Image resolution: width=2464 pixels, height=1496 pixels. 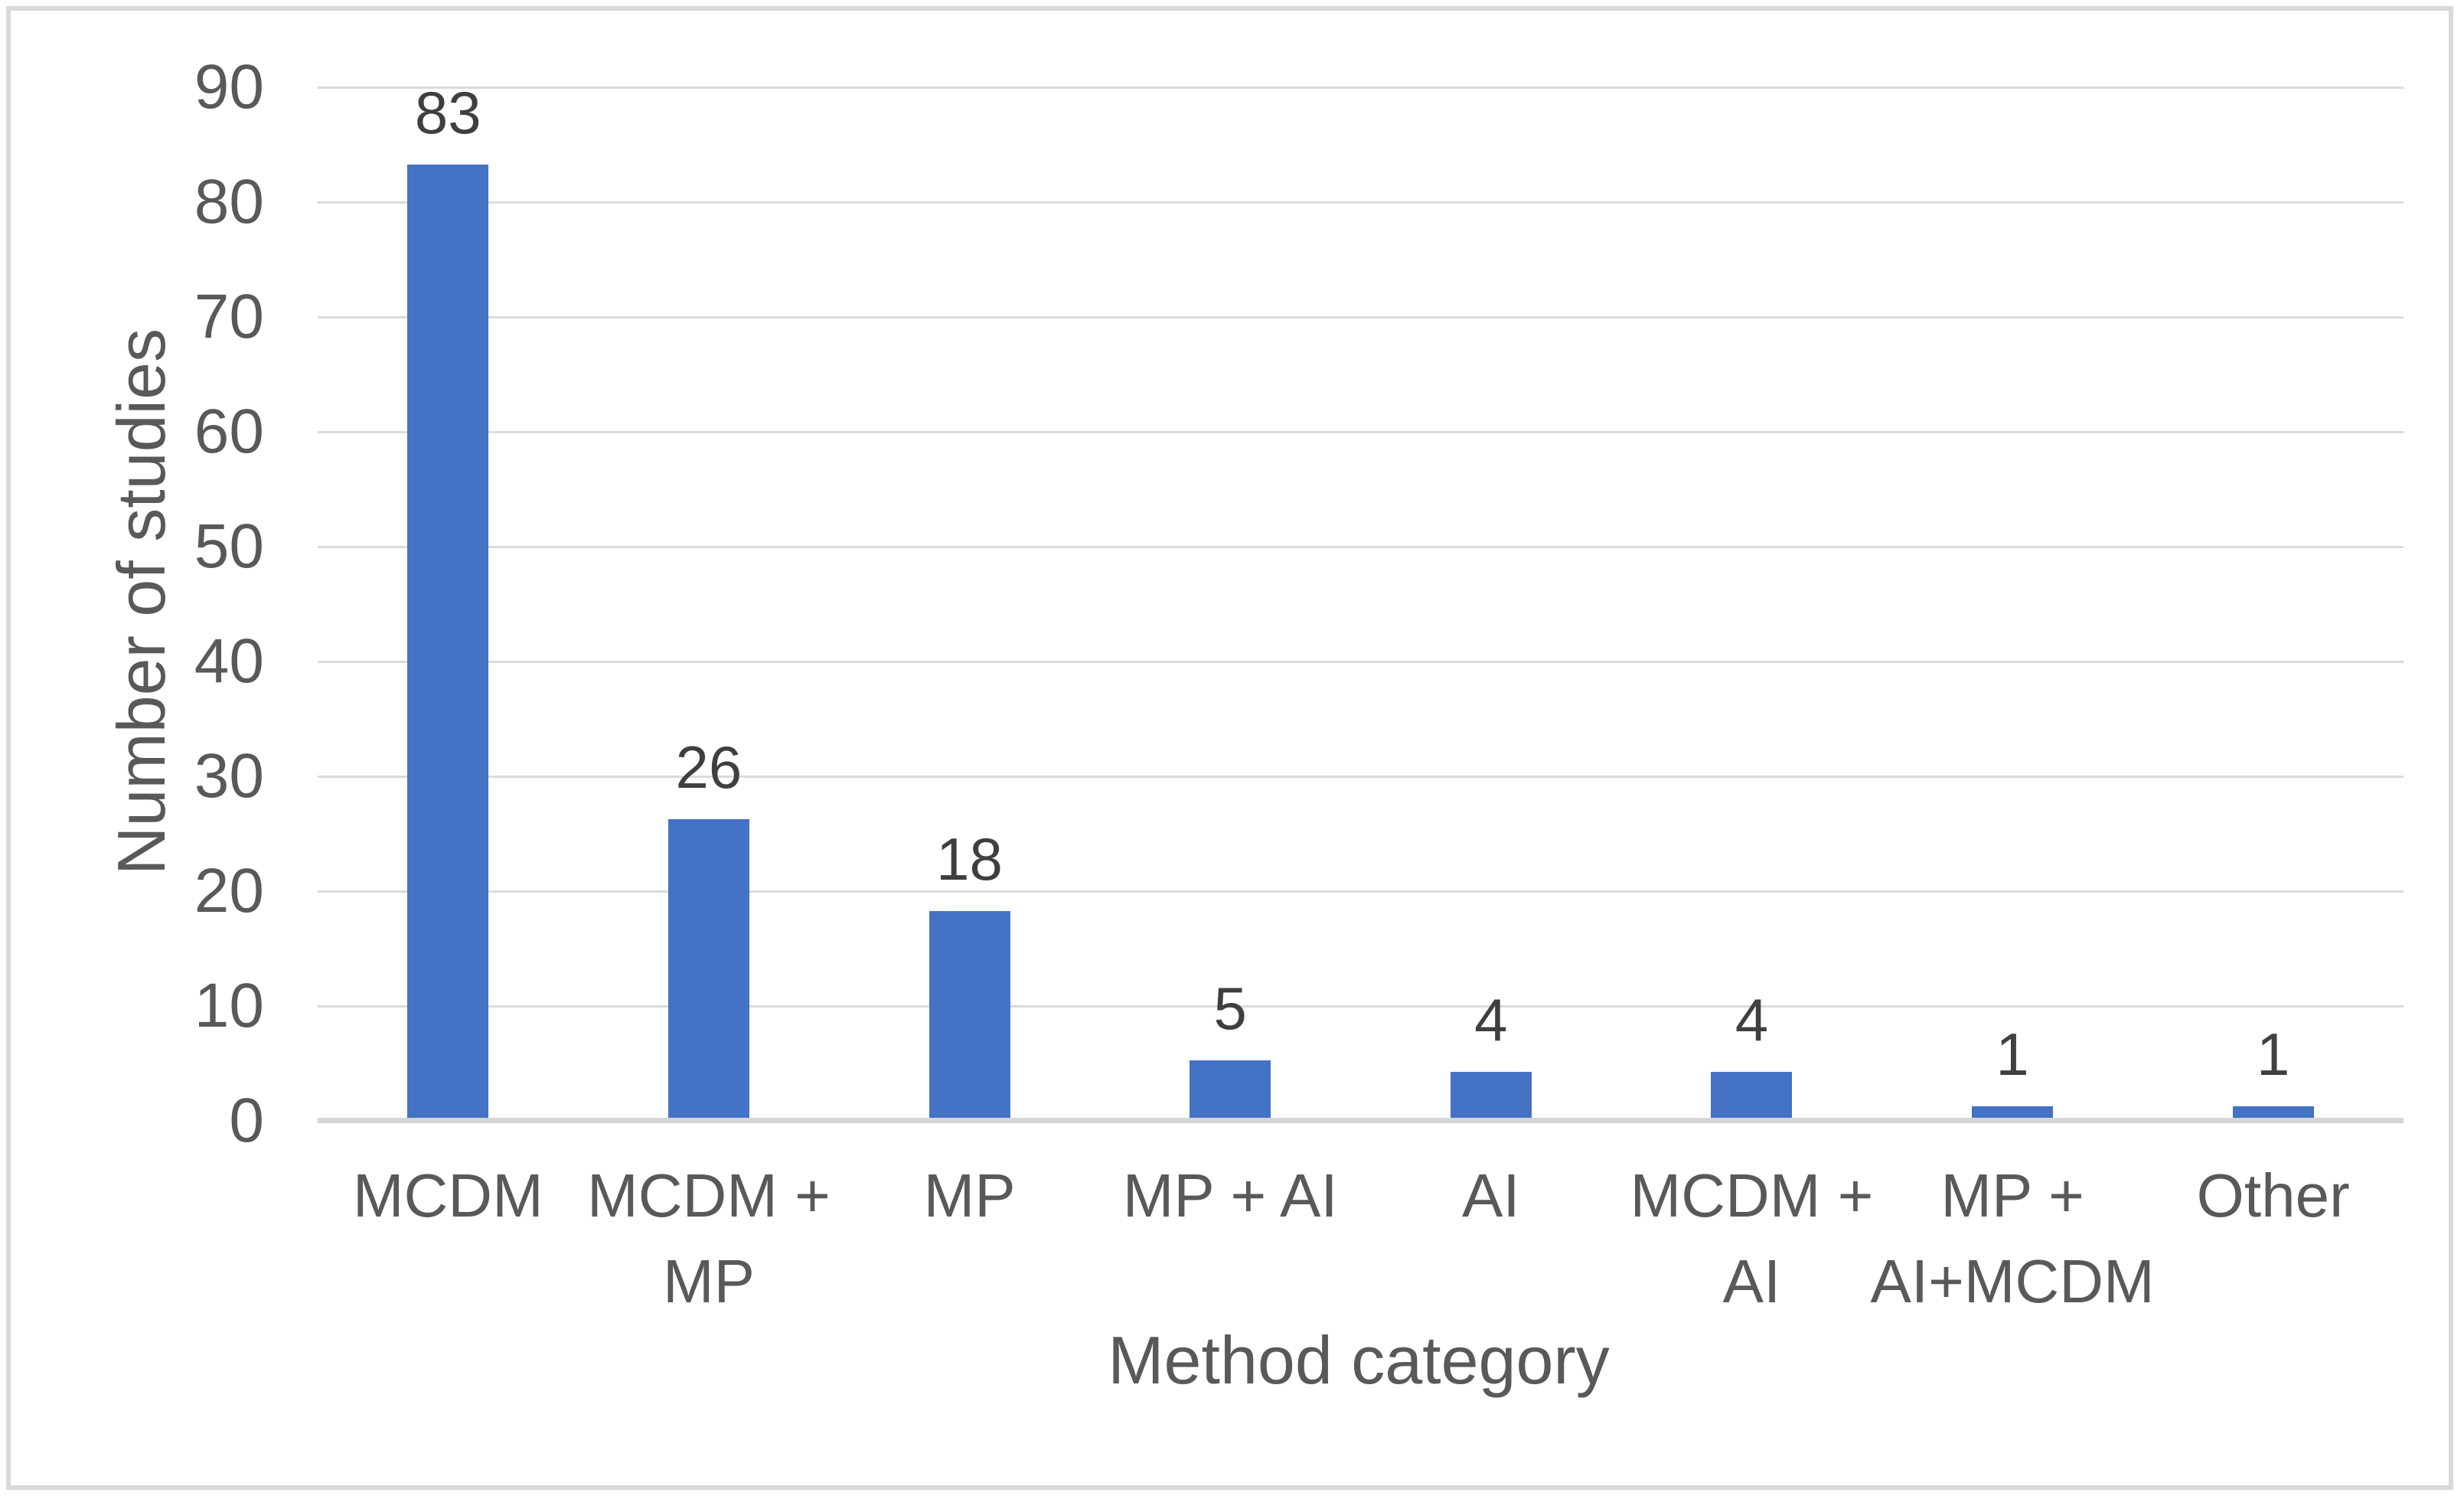 What do you see at coordinates (229, 316) in the screenshot?
I see `y-tick-label: 70` at bounding box center [229, 316].